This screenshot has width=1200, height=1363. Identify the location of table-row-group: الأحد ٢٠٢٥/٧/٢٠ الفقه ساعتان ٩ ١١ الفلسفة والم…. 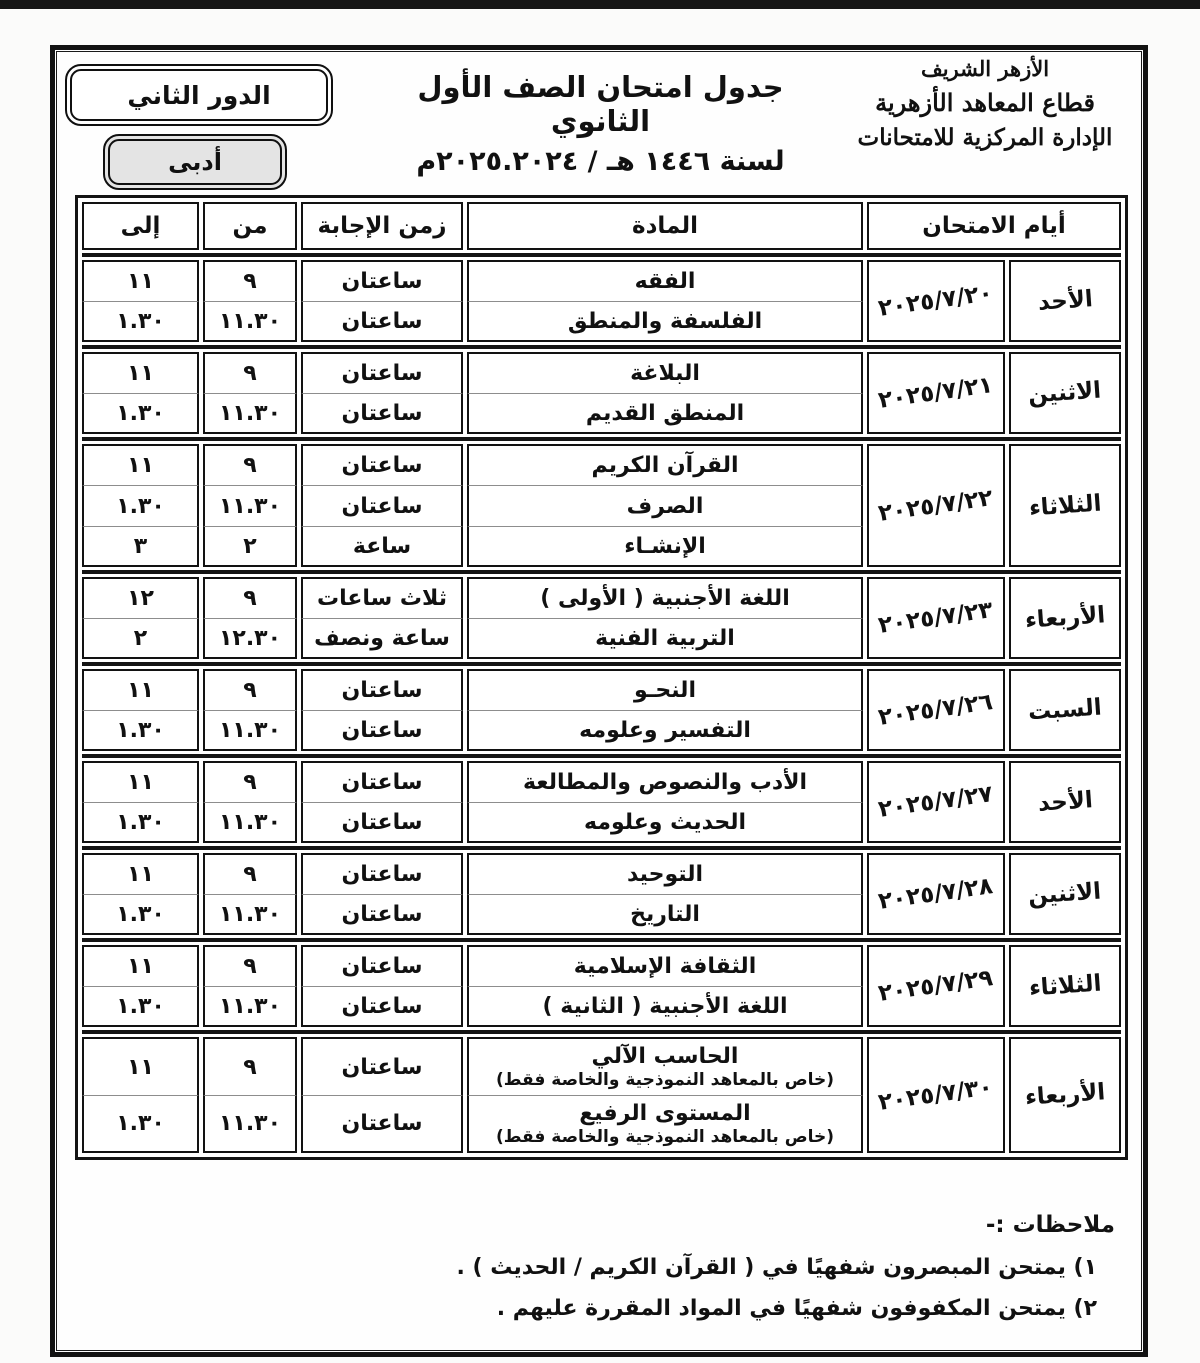
(601, 301).